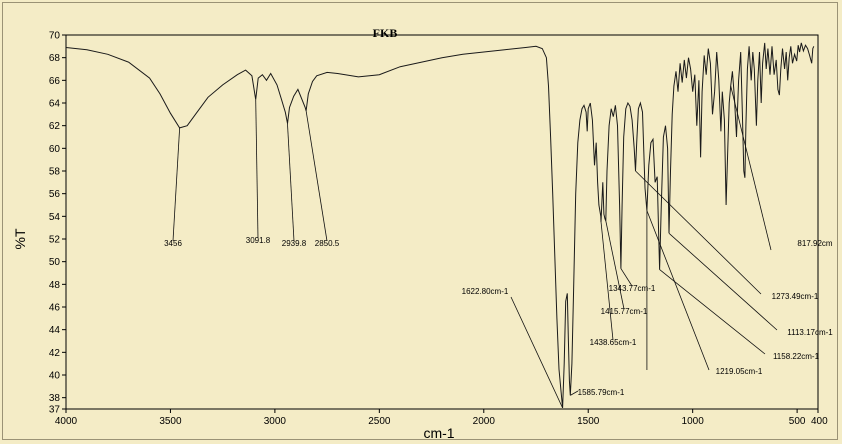 The width and height of the screenshot is (842, 444). I want to click on peak-annotation-label: 1585.79cm-1, so click(601, 392).